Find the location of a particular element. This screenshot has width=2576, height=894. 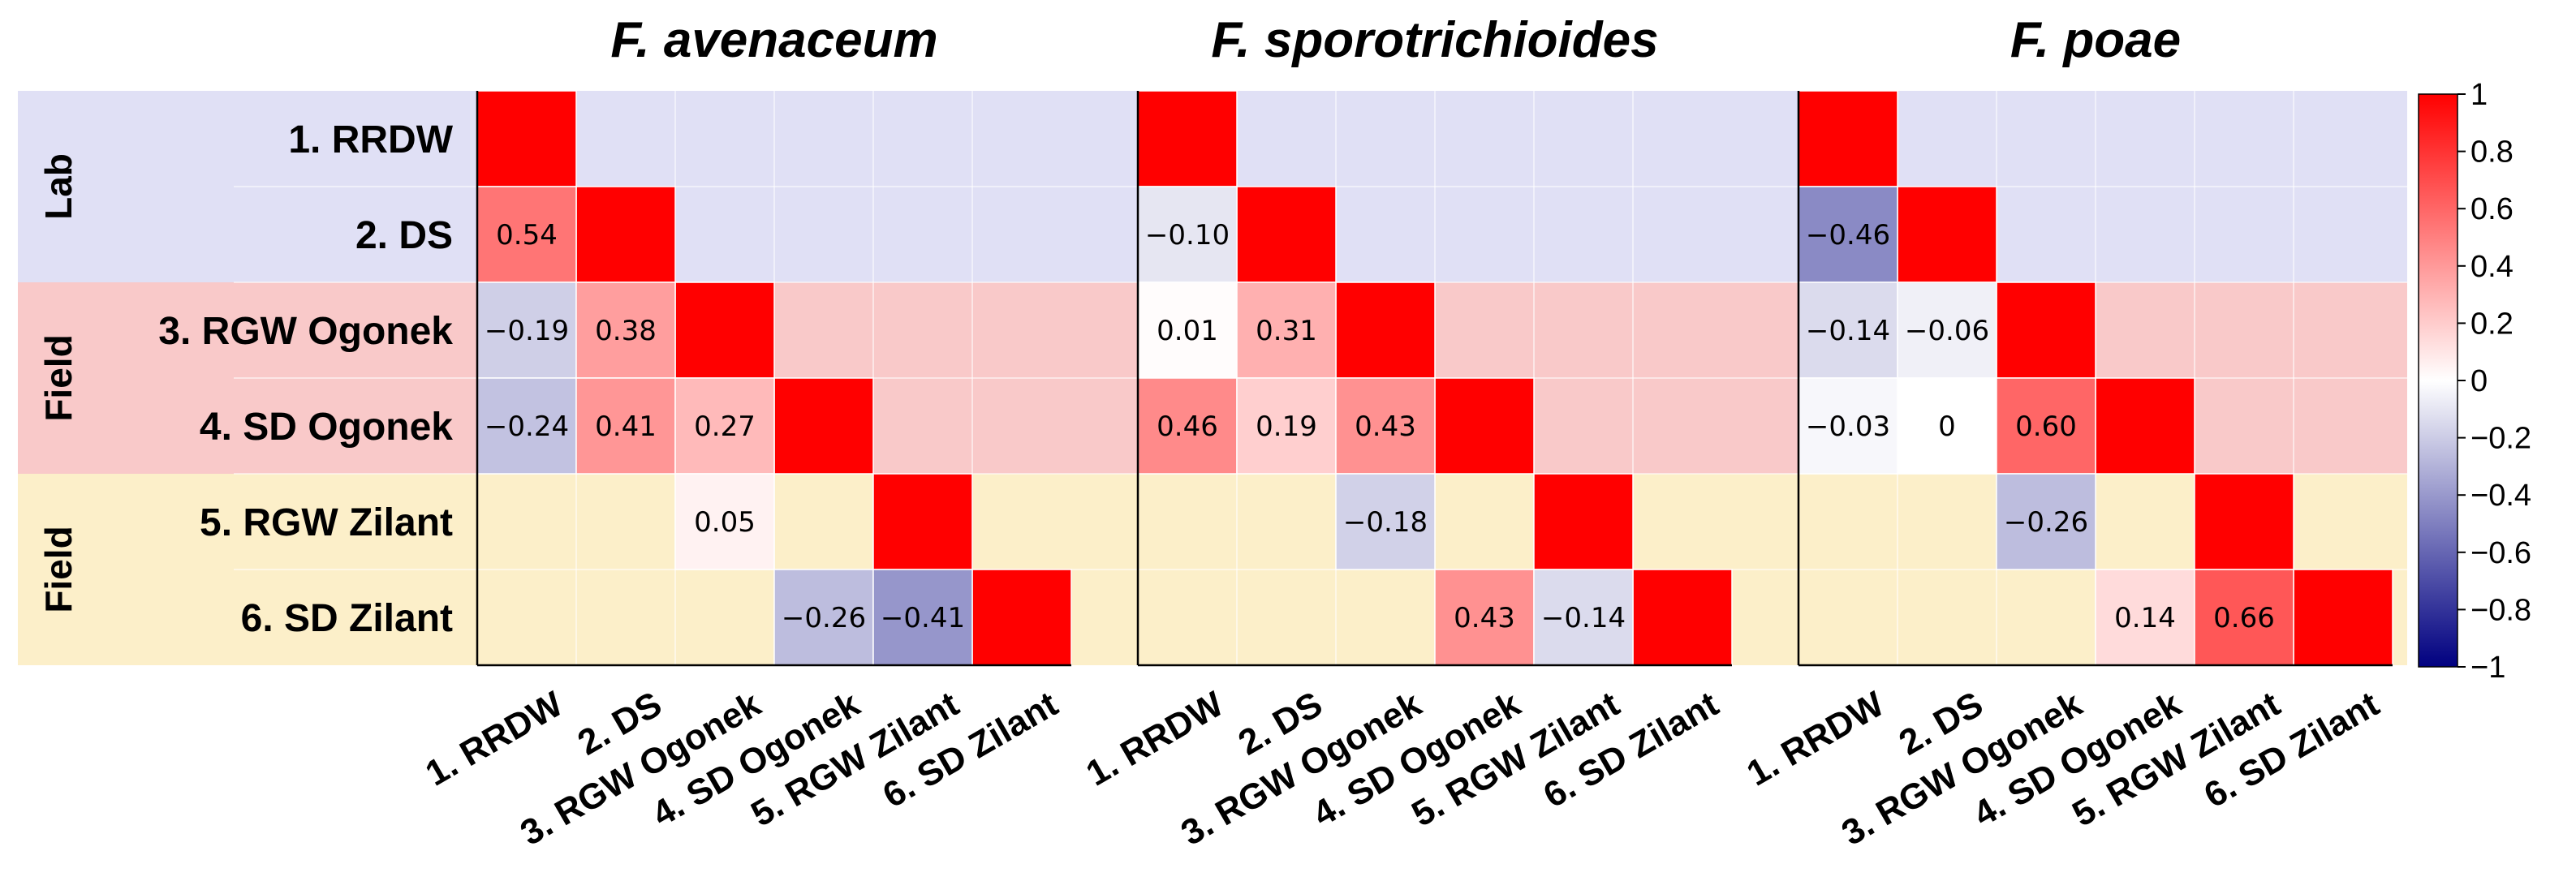

colorbar-tick-label: 1 is located at coordinates (2479, 95).